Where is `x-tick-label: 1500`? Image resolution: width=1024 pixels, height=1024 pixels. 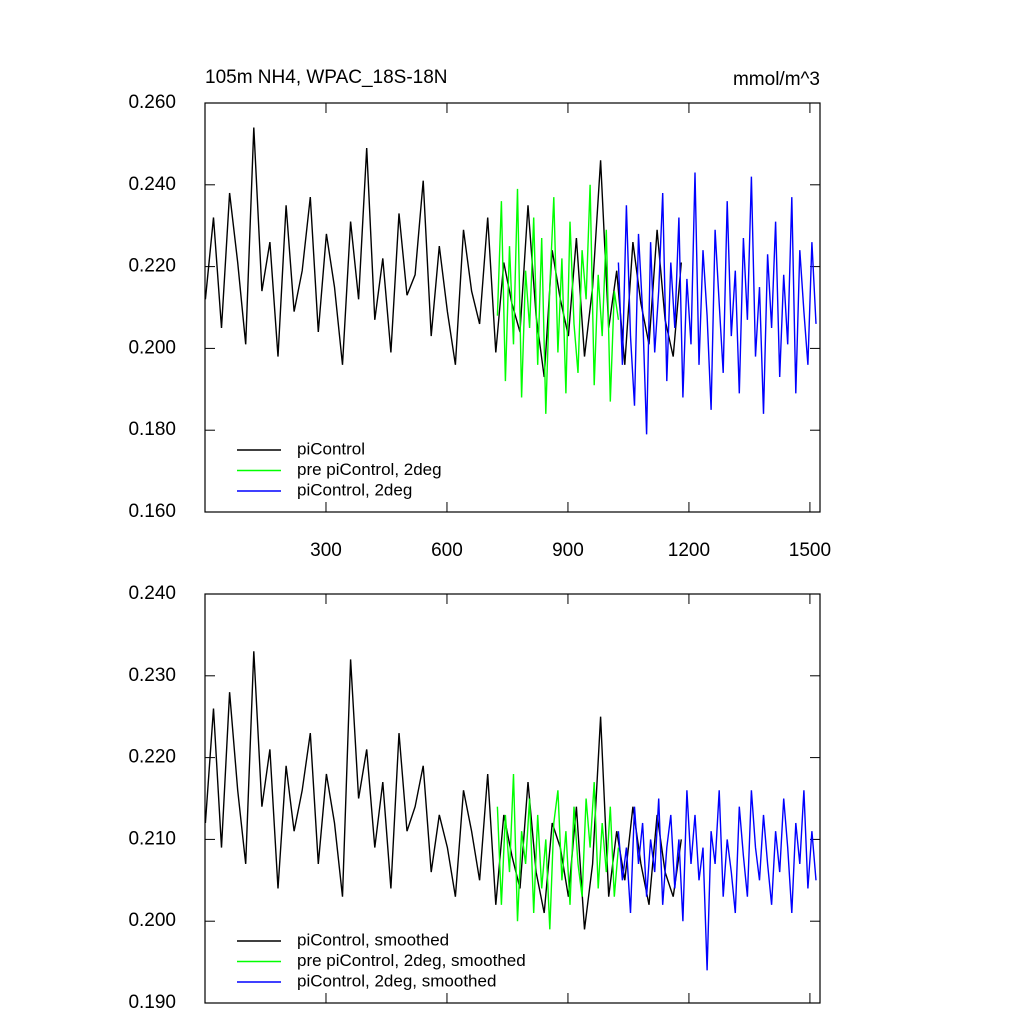 x-tick-label: 1500 is located at coordinates (810, 550).